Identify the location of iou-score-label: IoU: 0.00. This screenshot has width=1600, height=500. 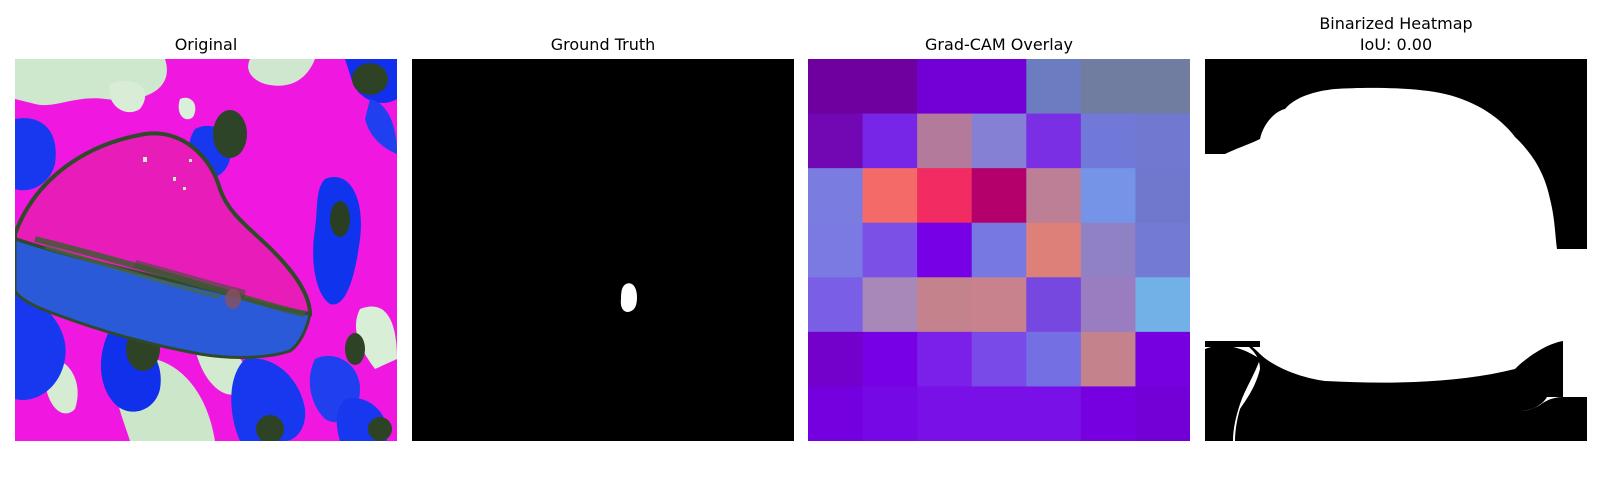
(1396, 44).